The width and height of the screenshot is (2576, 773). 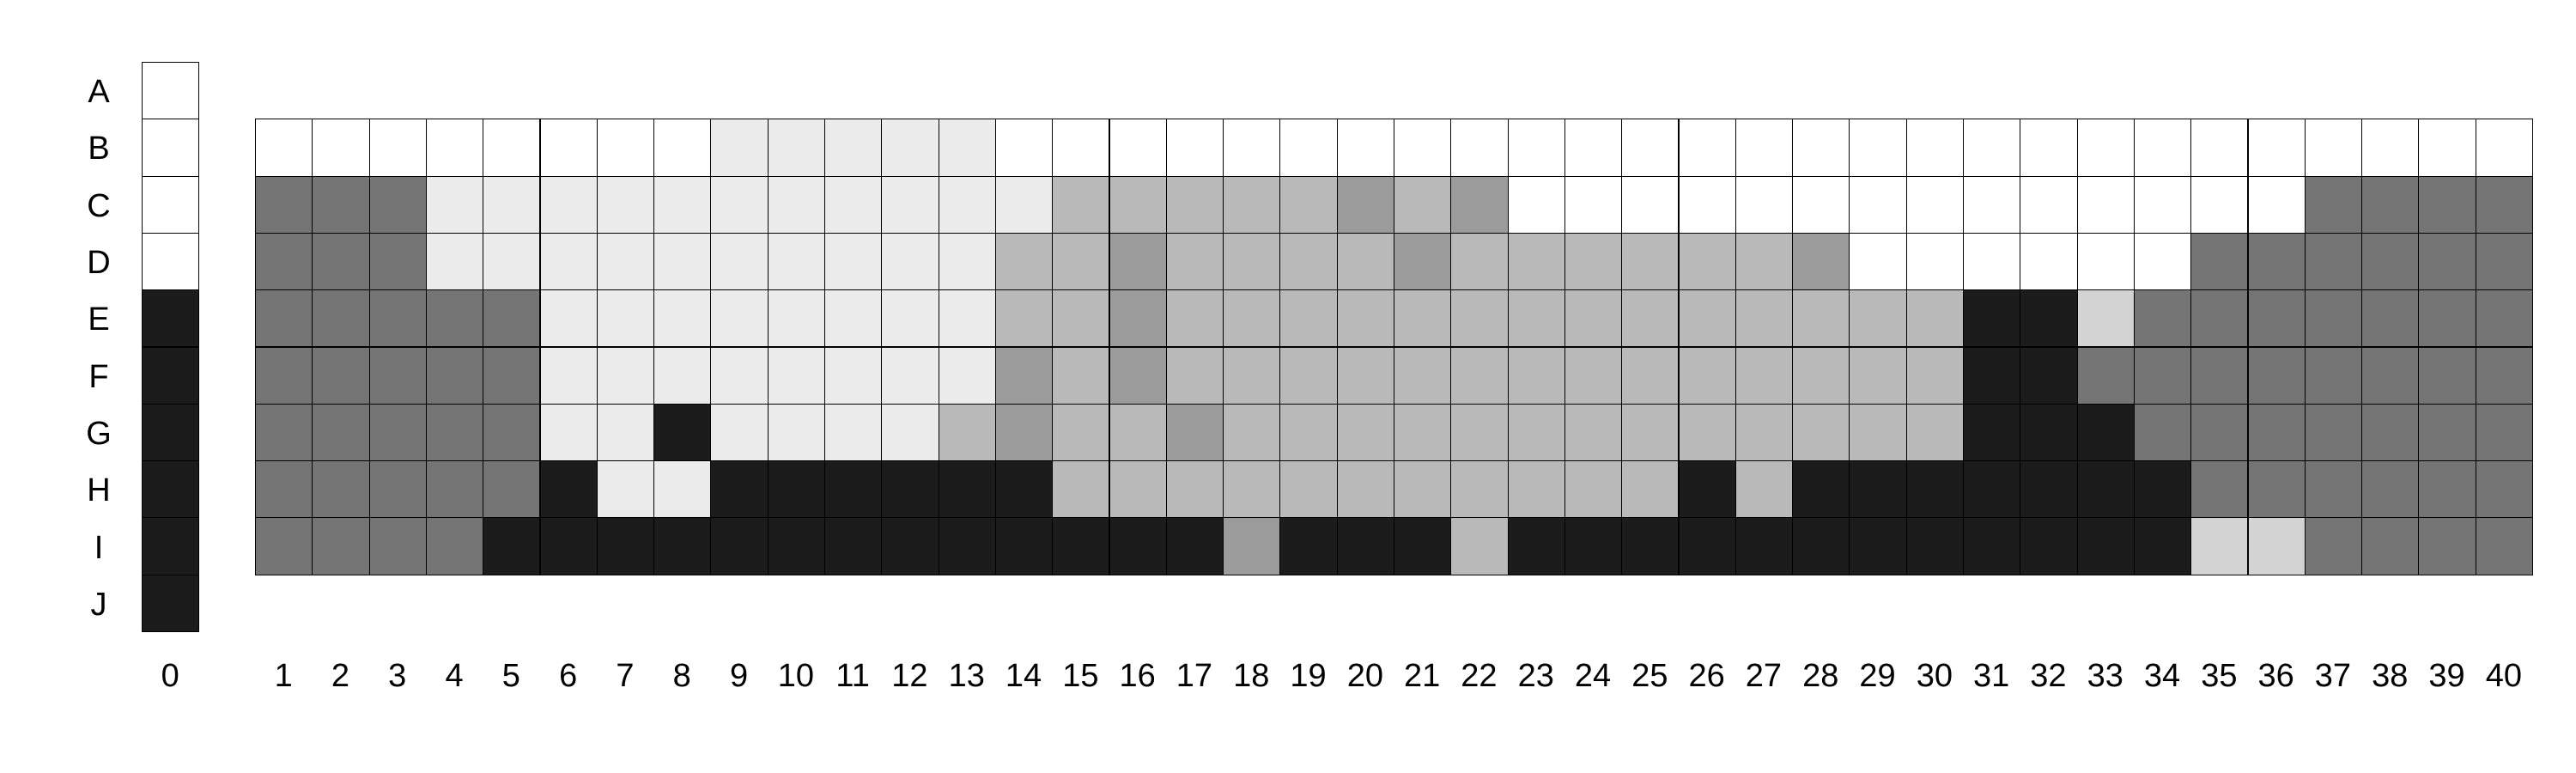 What do you see at coordinates (1365, 489) in the screenshot?
I see `grid-cell-h20` at bounding box center [1365, 489].